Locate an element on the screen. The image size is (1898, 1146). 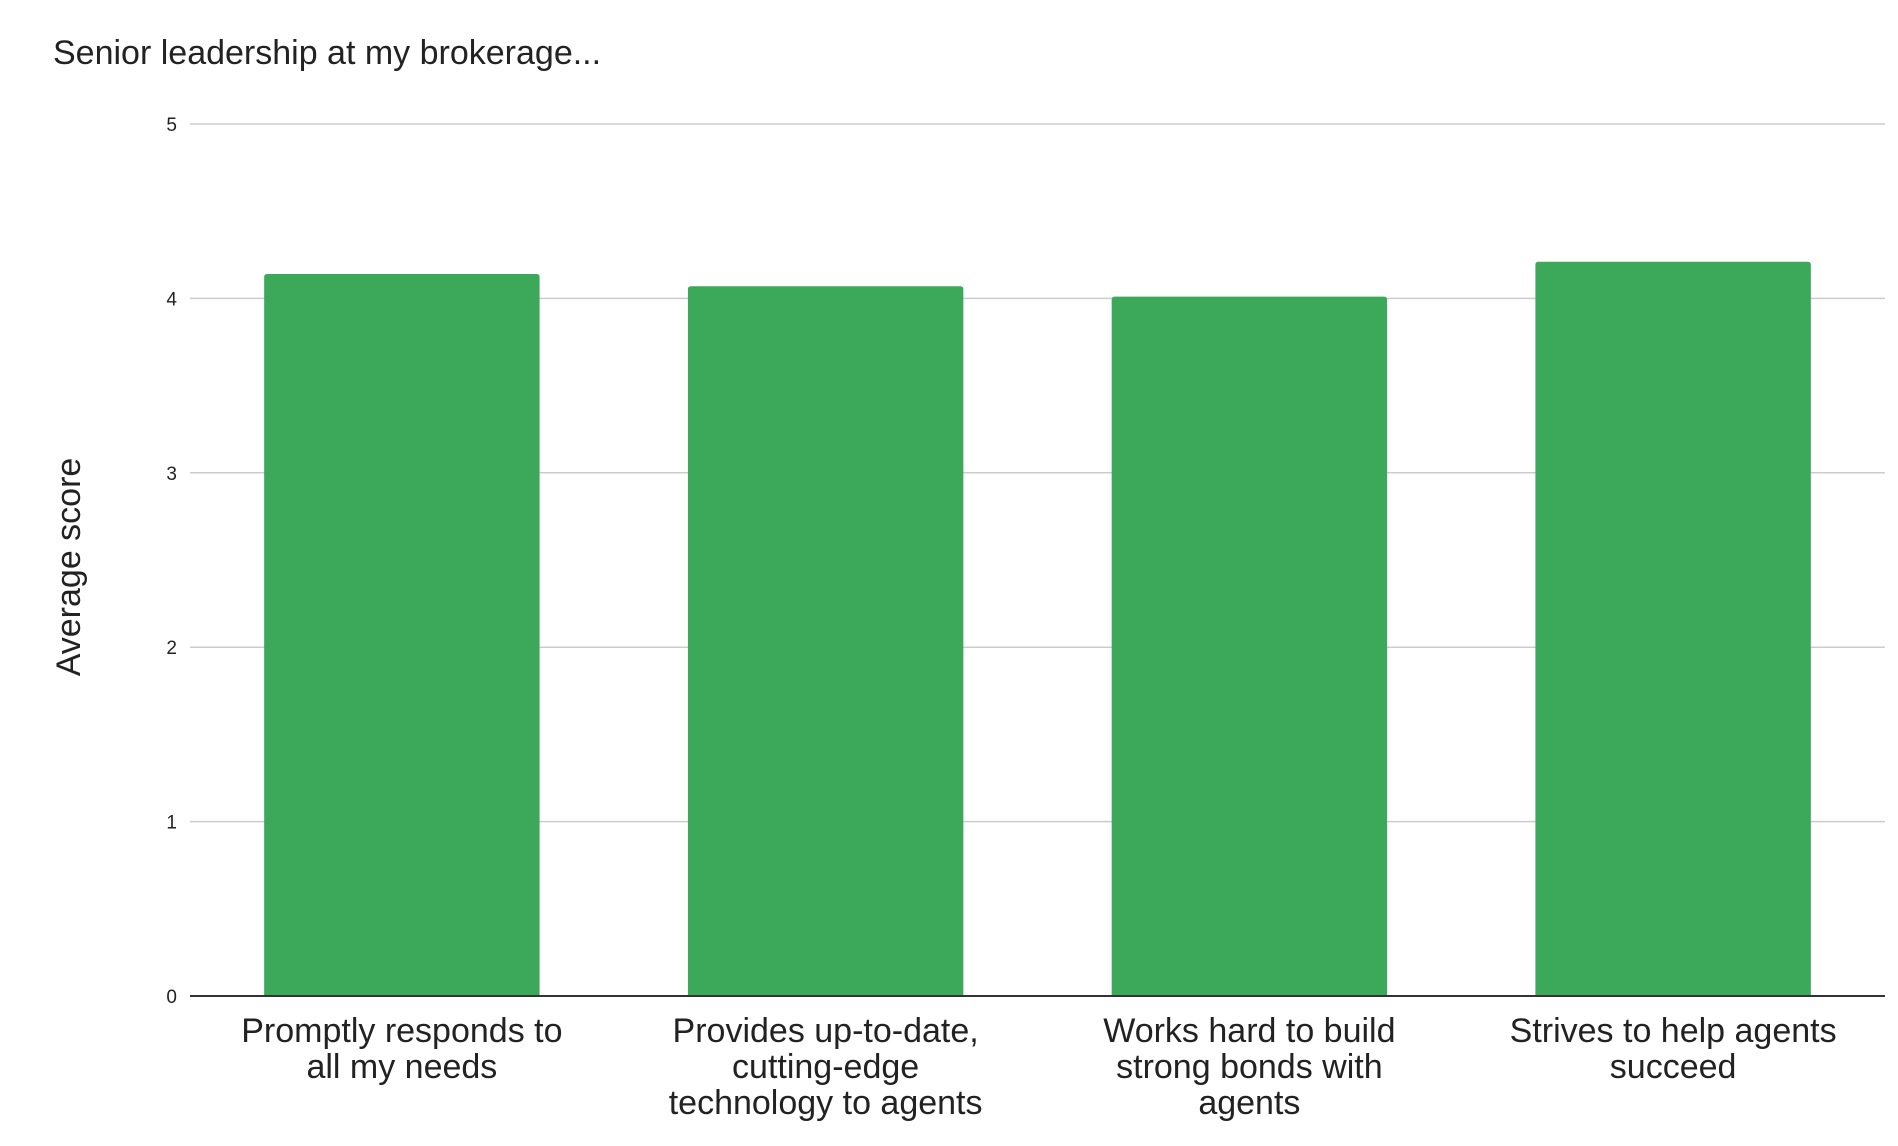
y-tick-label: 0 is located at coordinates (171, 997).